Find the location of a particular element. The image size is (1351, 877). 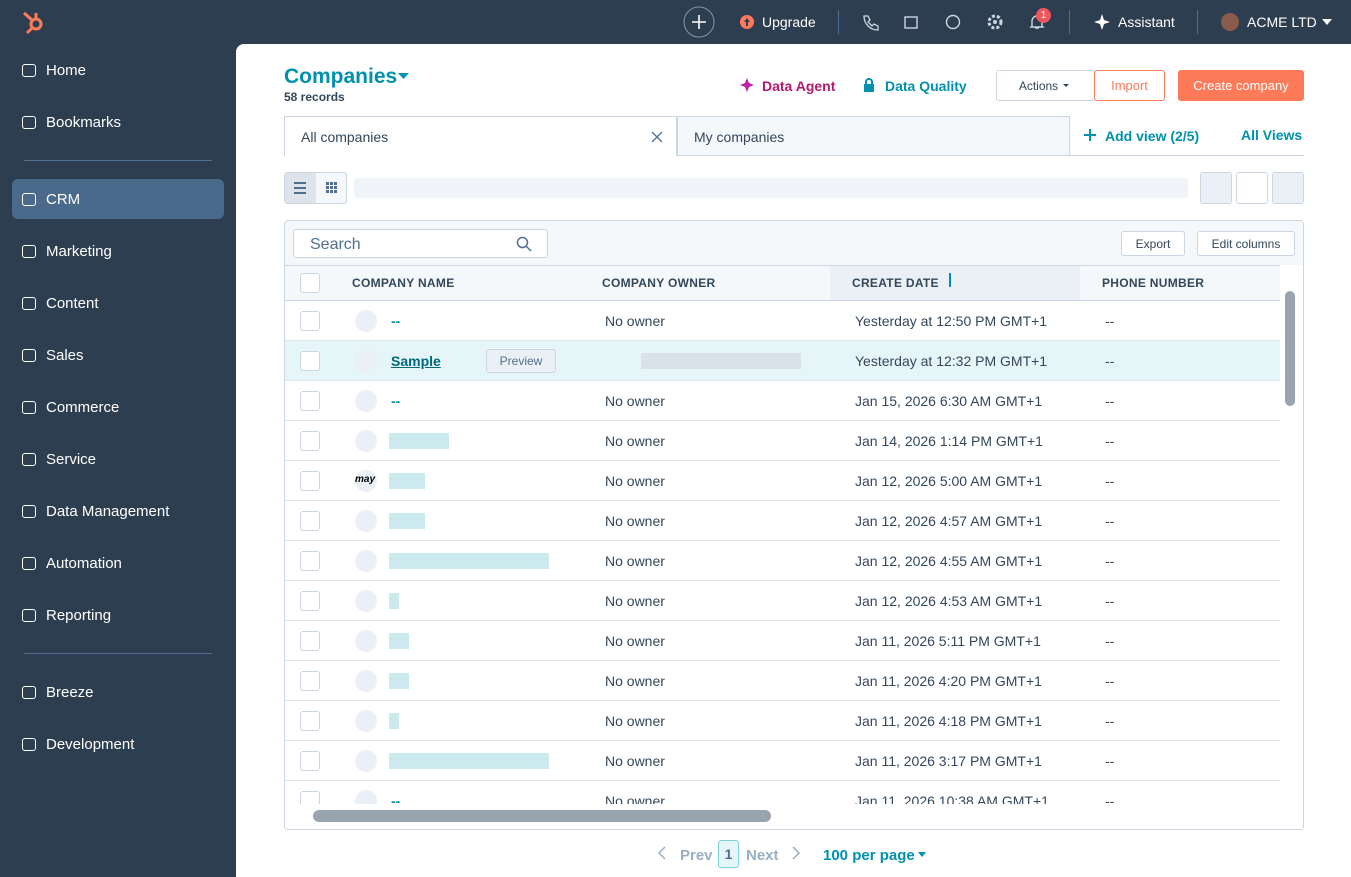

avatar is located at coordinates (1230, 22).